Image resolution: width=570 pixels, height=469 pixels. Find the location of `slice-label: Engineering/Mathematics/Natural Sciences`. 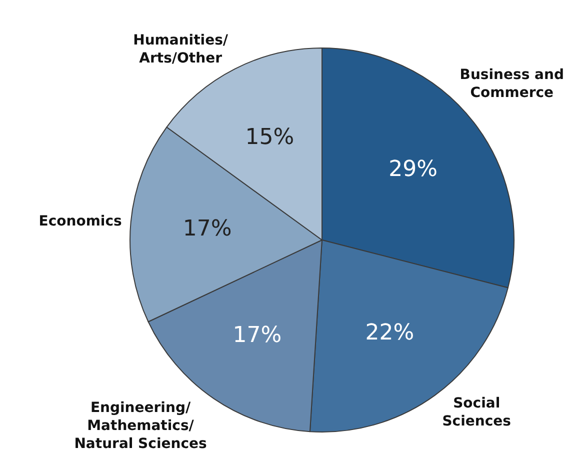

slice-label: Engineering/Mathematics/Natural Sciences is located at coordinates (140, 426).